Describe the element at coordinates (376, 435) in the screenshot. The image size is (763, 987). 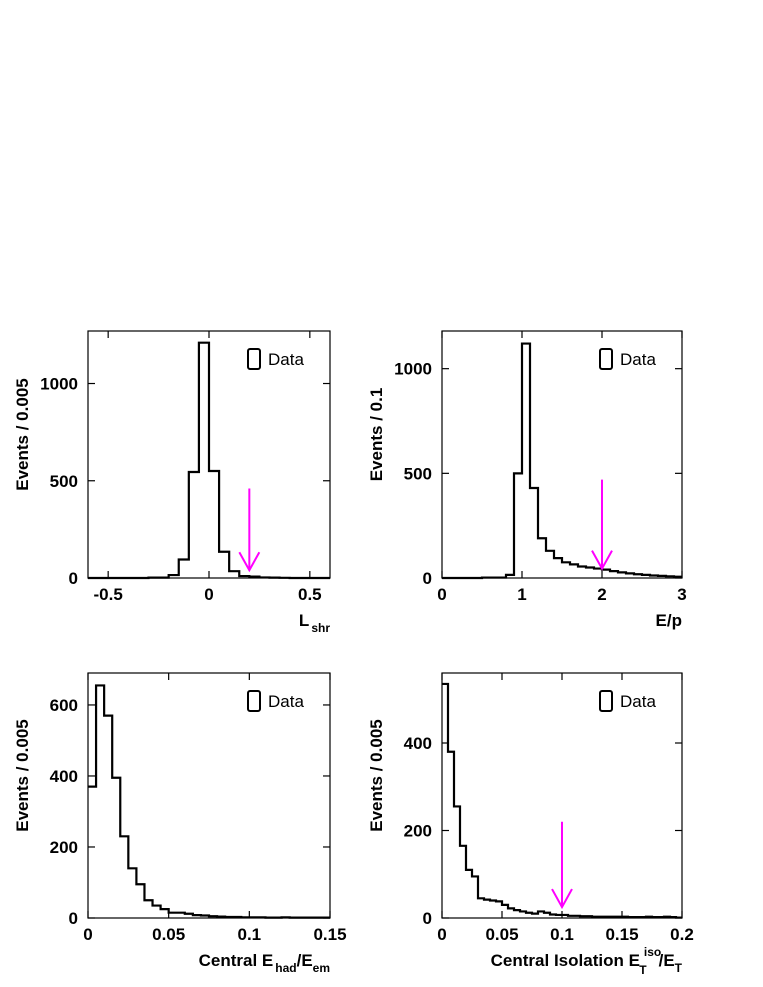
I see `y-axis-label: Events / 0.1` at that location.